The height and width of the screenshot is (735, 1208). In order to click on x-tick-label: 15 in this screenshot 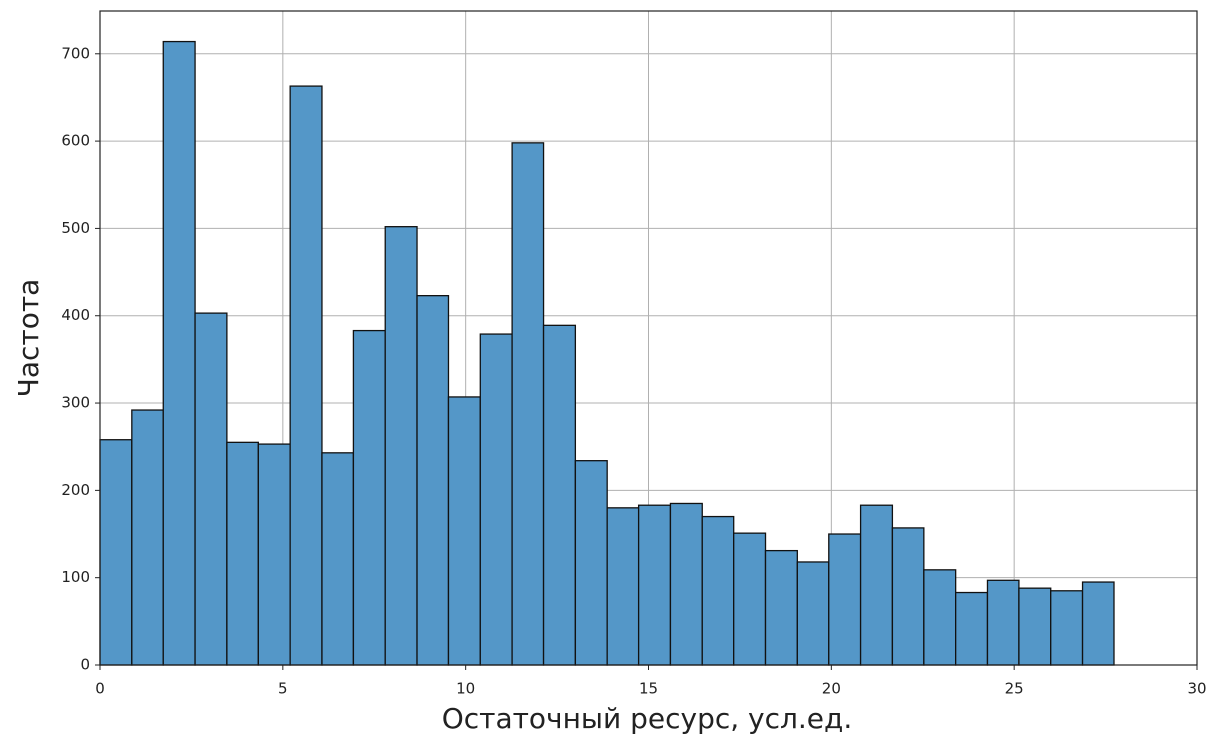, I will do `click(648, 689)`.